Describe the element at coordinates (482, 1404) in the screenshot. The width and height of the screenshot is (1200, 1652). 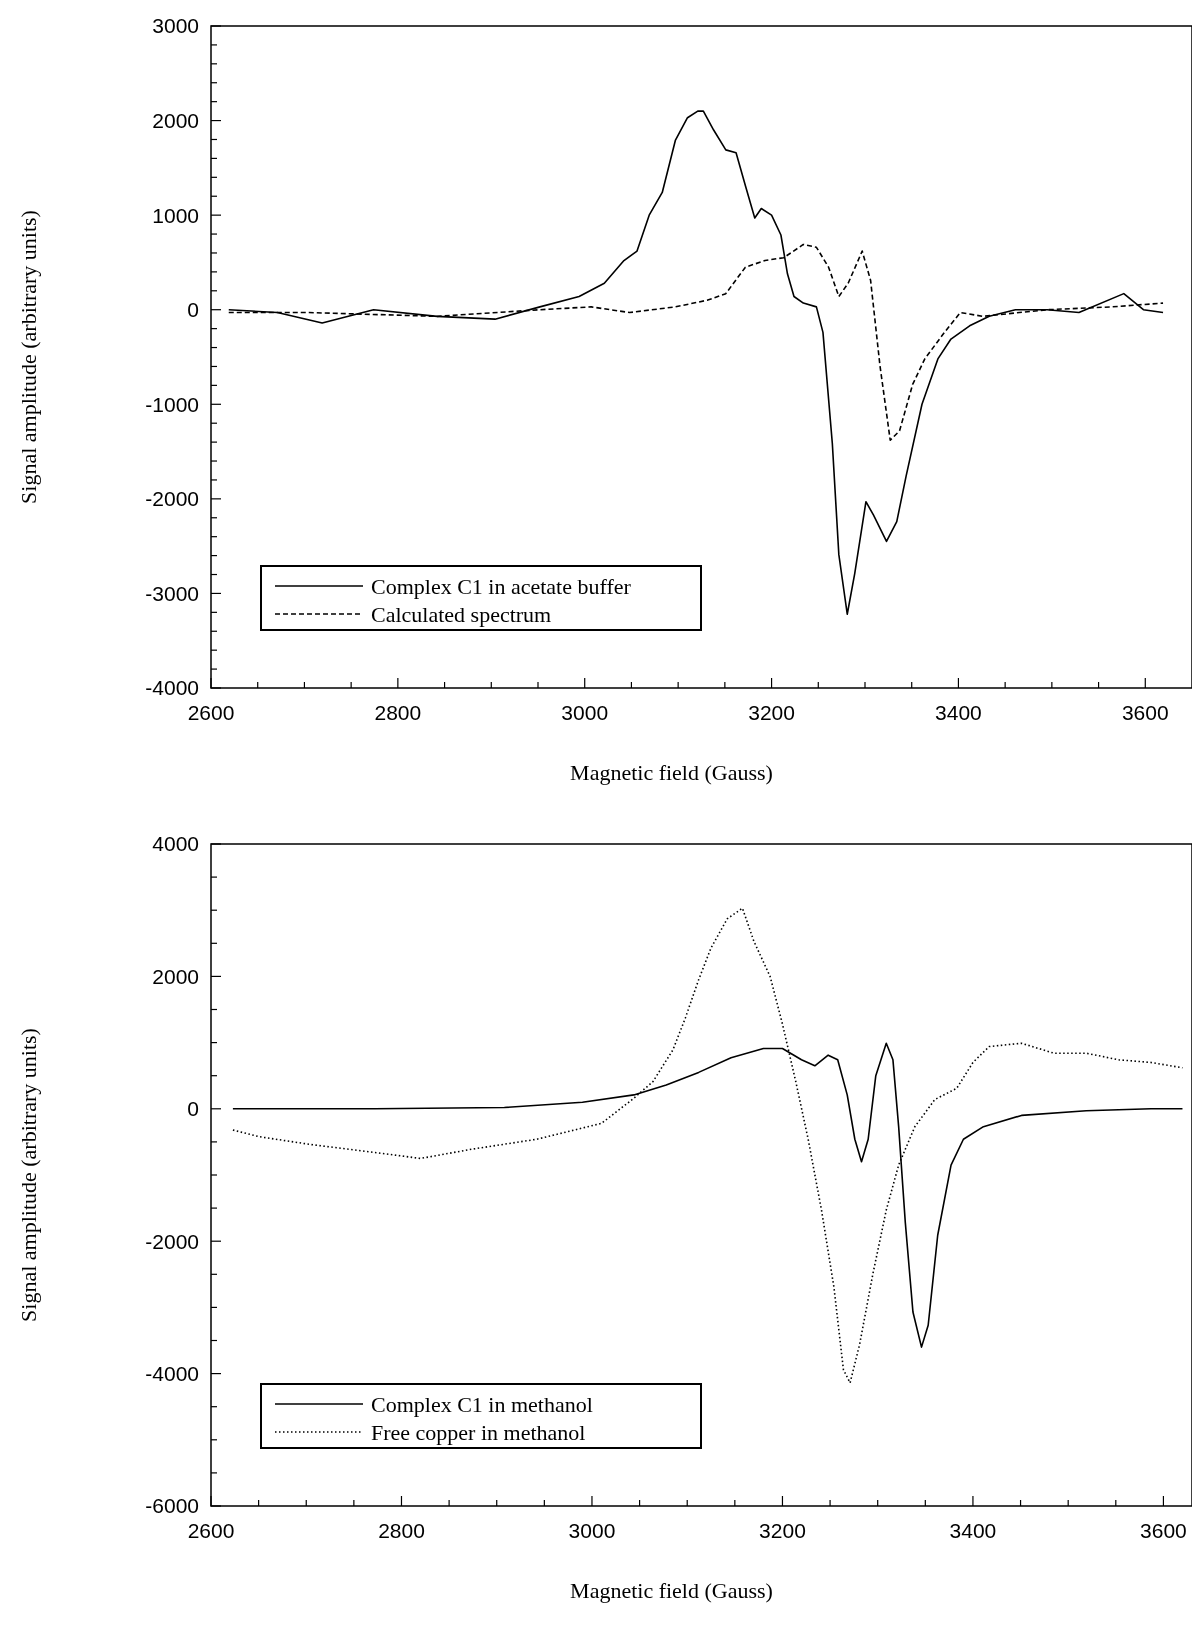
I see `legend-label: Complex C1 in methanol` at that location.